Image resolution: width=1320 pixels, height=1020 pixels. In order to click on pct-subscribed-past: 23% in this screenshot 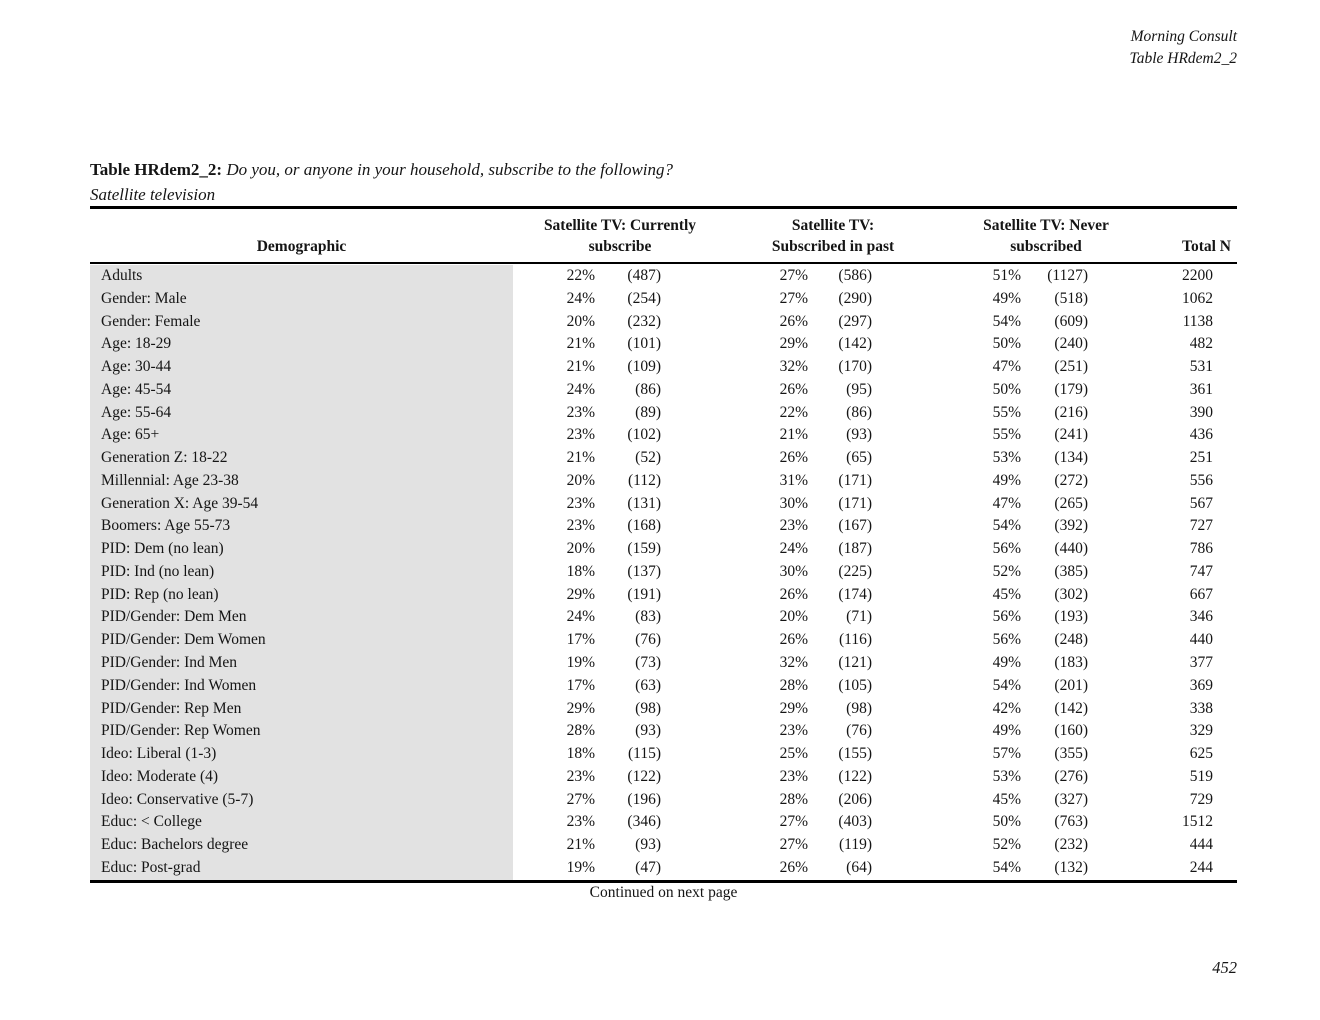, I will do `click(793, 731)`.